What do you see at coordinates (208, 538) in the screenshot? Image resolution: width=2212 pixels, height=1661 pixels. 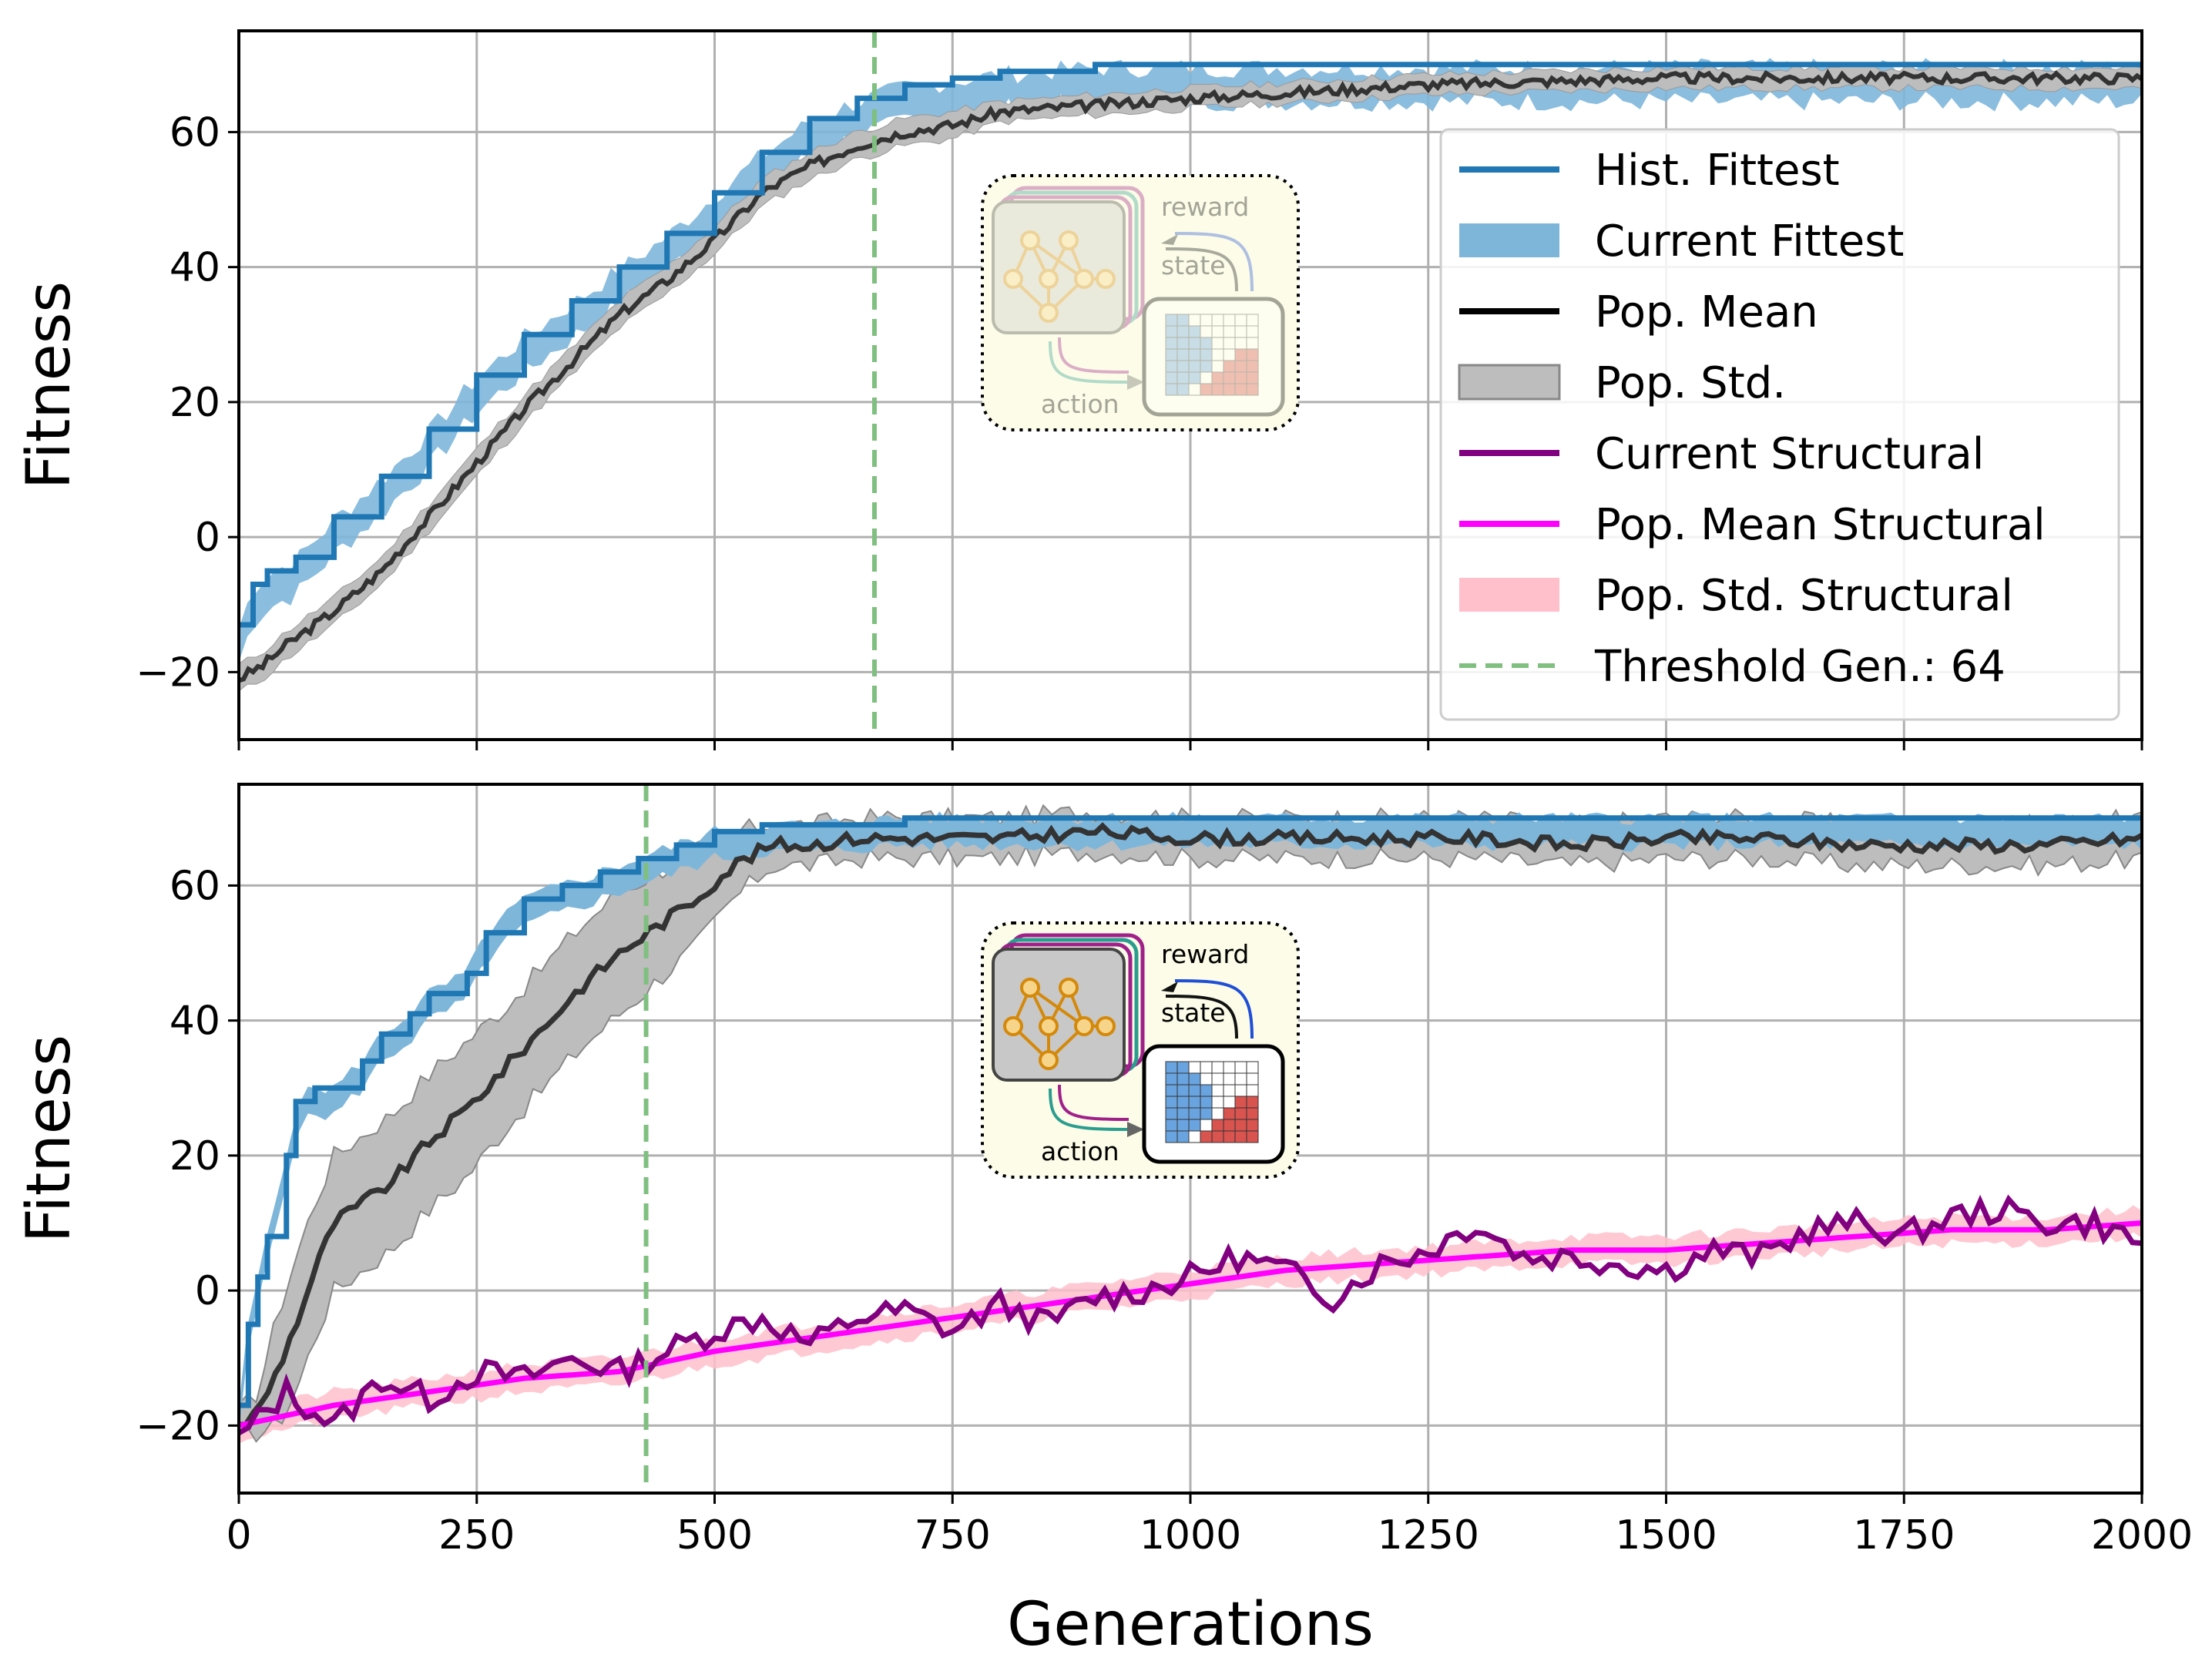 I see `top-ytick-label-0: 0` at bounding box center [208, 538].